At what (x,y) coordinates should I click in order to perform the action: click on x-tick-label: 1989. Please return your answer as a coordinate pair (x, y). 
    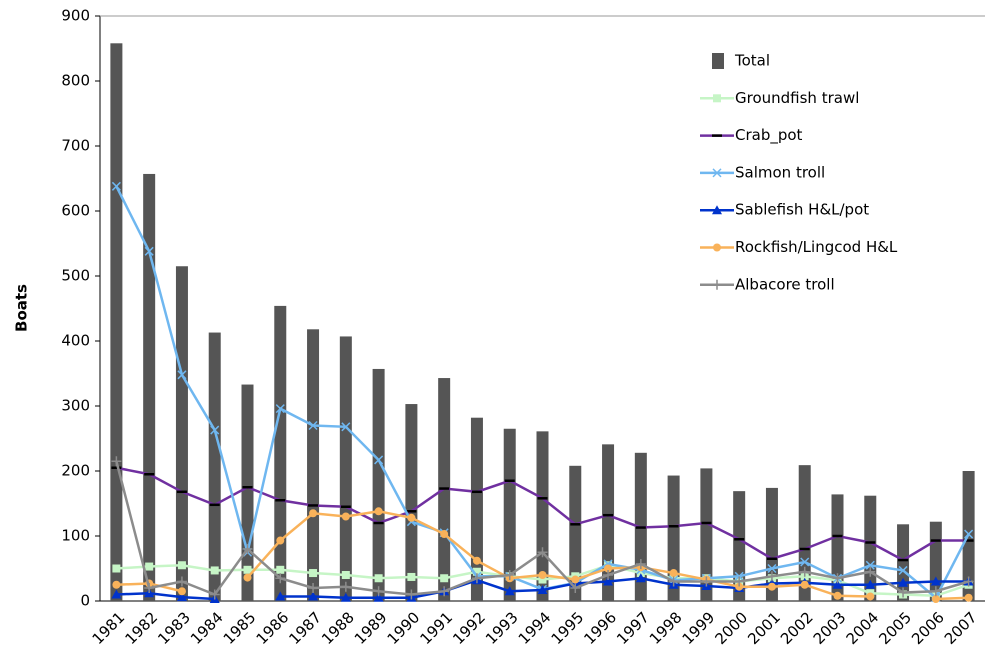
    Looking at the image, I should click on (371, 628).